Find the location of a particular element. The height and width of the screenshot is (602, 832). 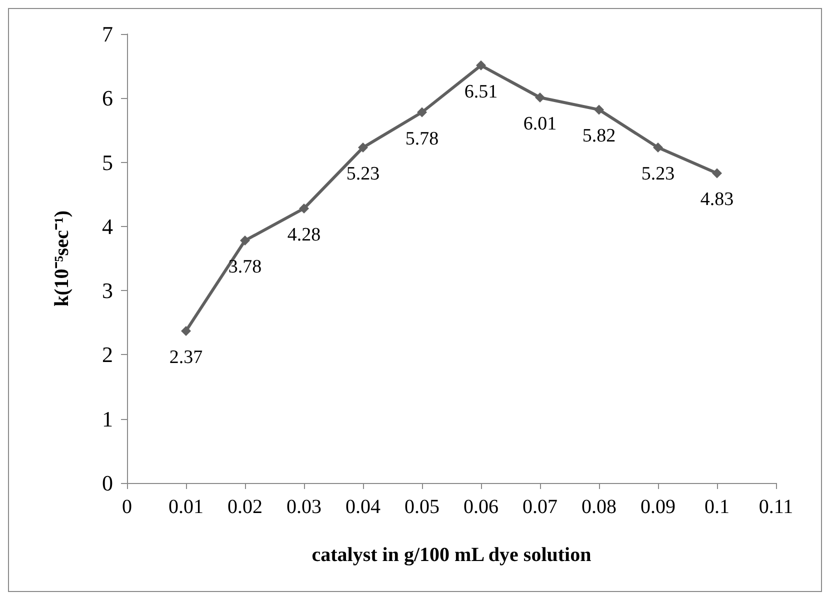

y-tick-label: 3 is located at coordinates (107, 291).